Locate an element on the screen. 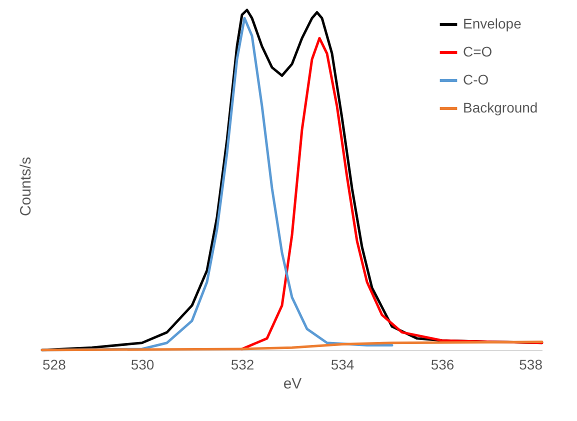 The image size is (577, 421). x-tick-label: 534 is located at coordinates (342, 364).